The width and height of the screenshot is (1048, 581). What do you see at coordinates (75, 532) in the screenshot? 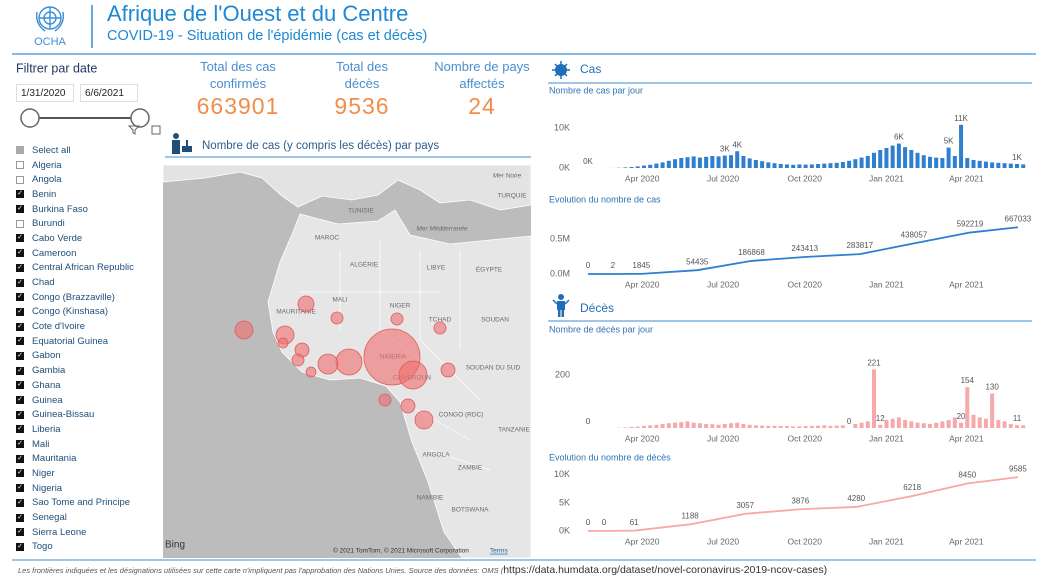
I see `country-row: ✓ Sierra Leone` at bounding box center [75, 532].